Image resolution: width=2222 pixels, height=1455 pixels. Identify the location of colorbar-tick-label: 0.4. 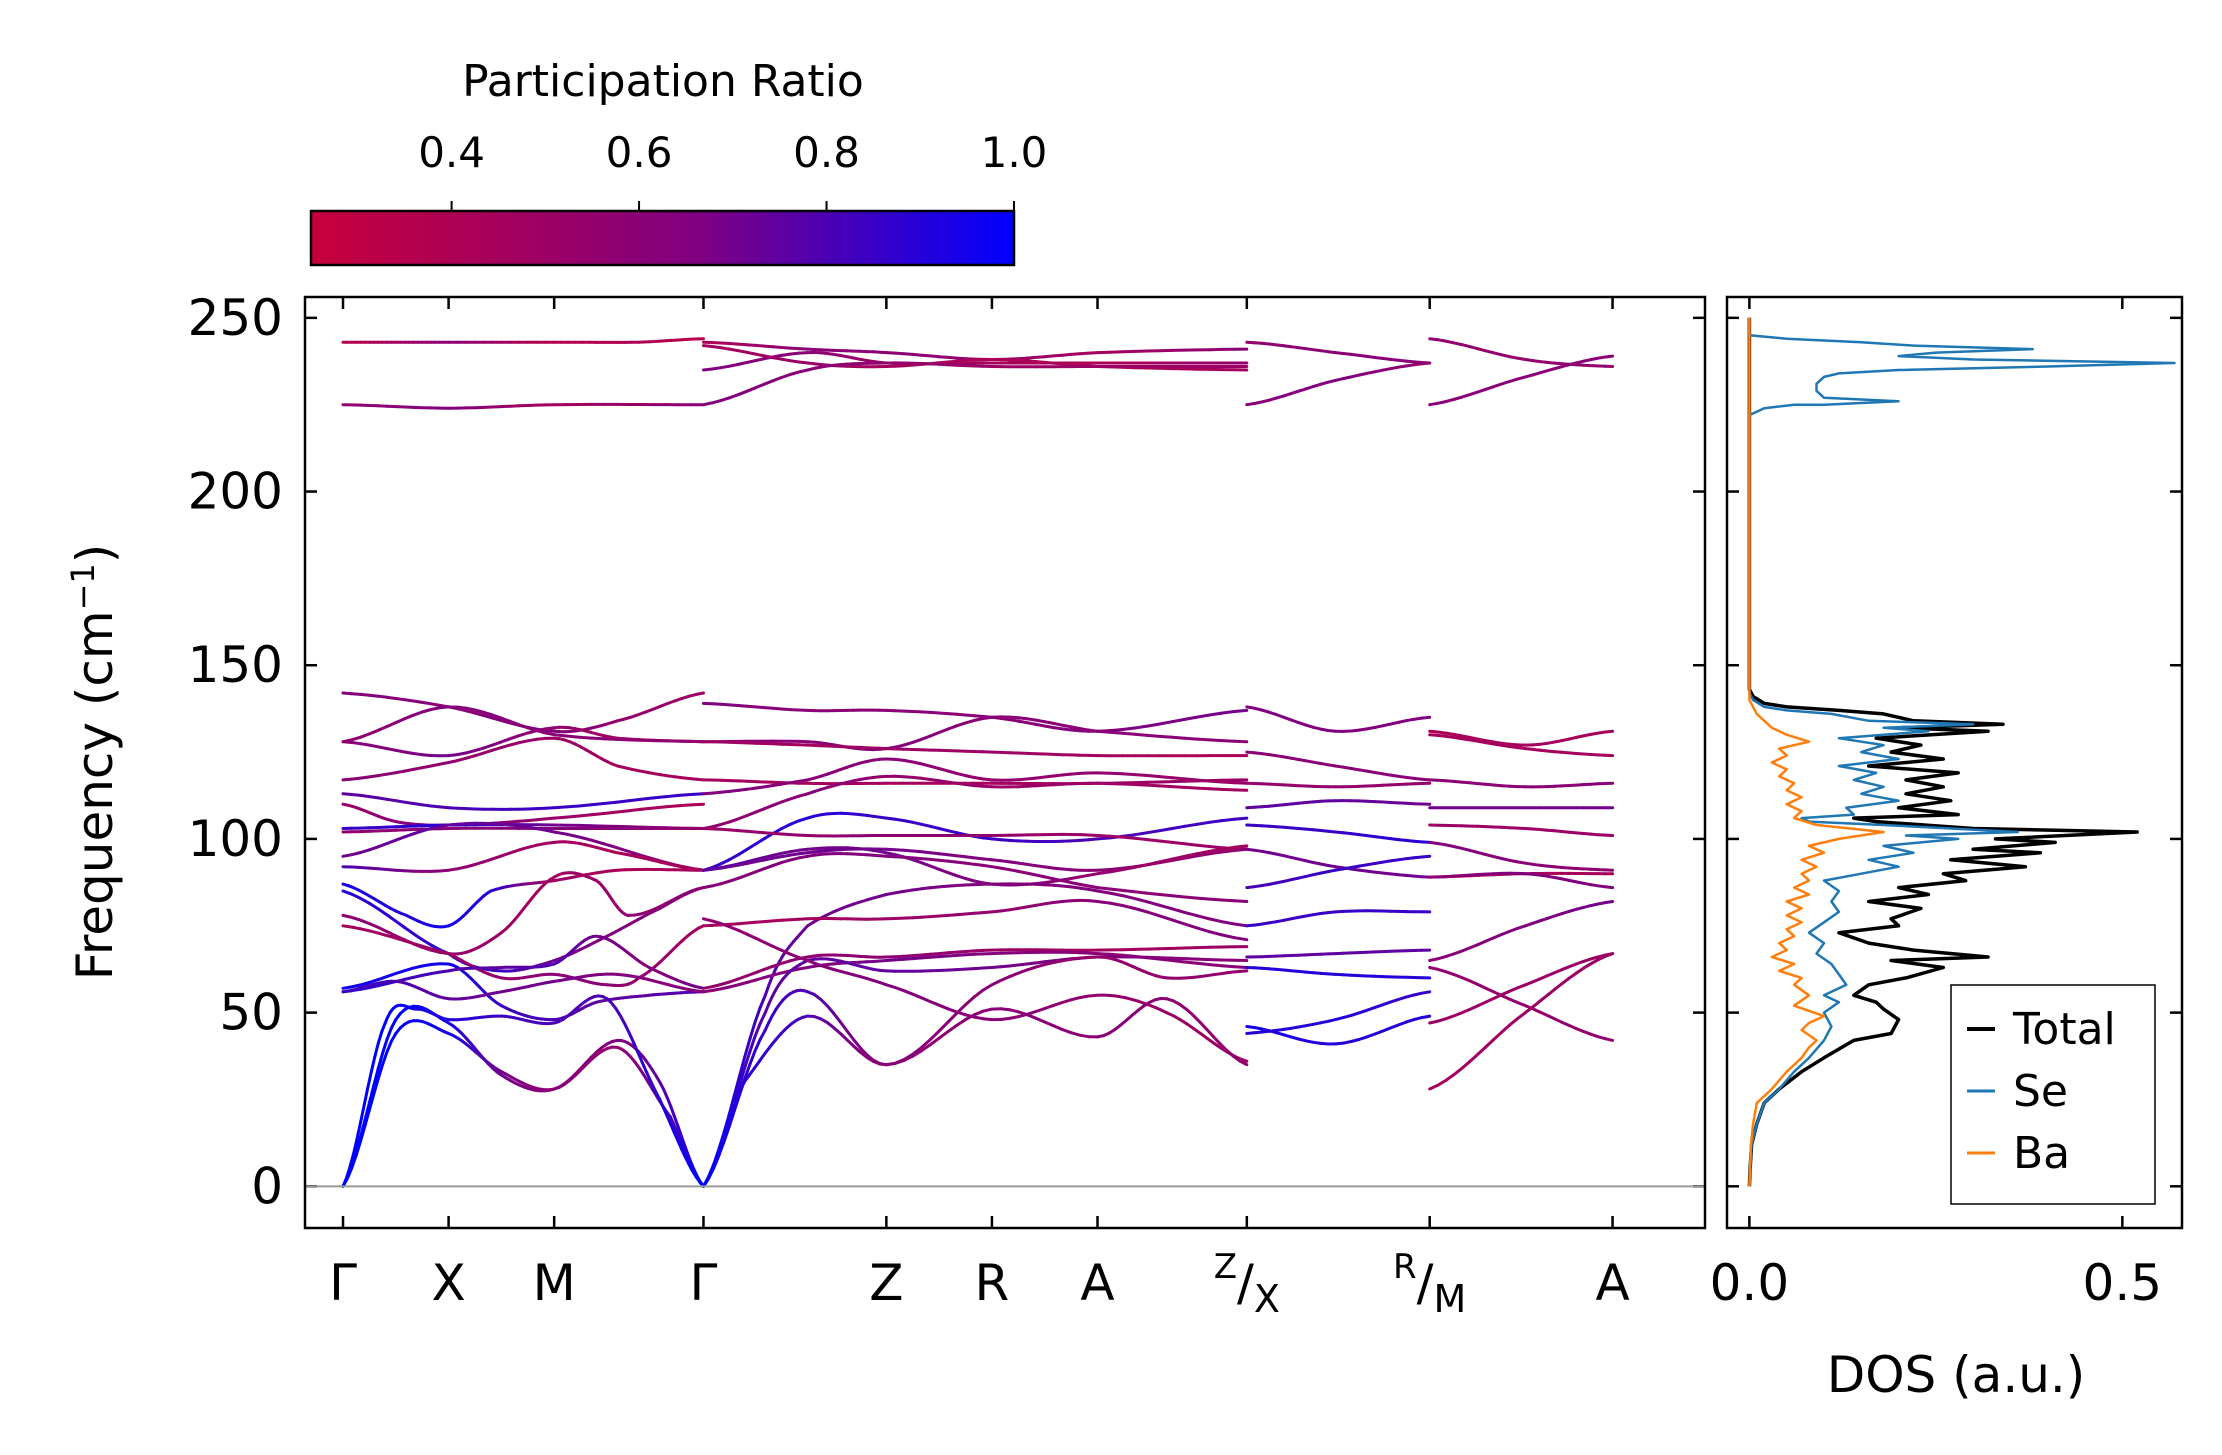
(451, 152).